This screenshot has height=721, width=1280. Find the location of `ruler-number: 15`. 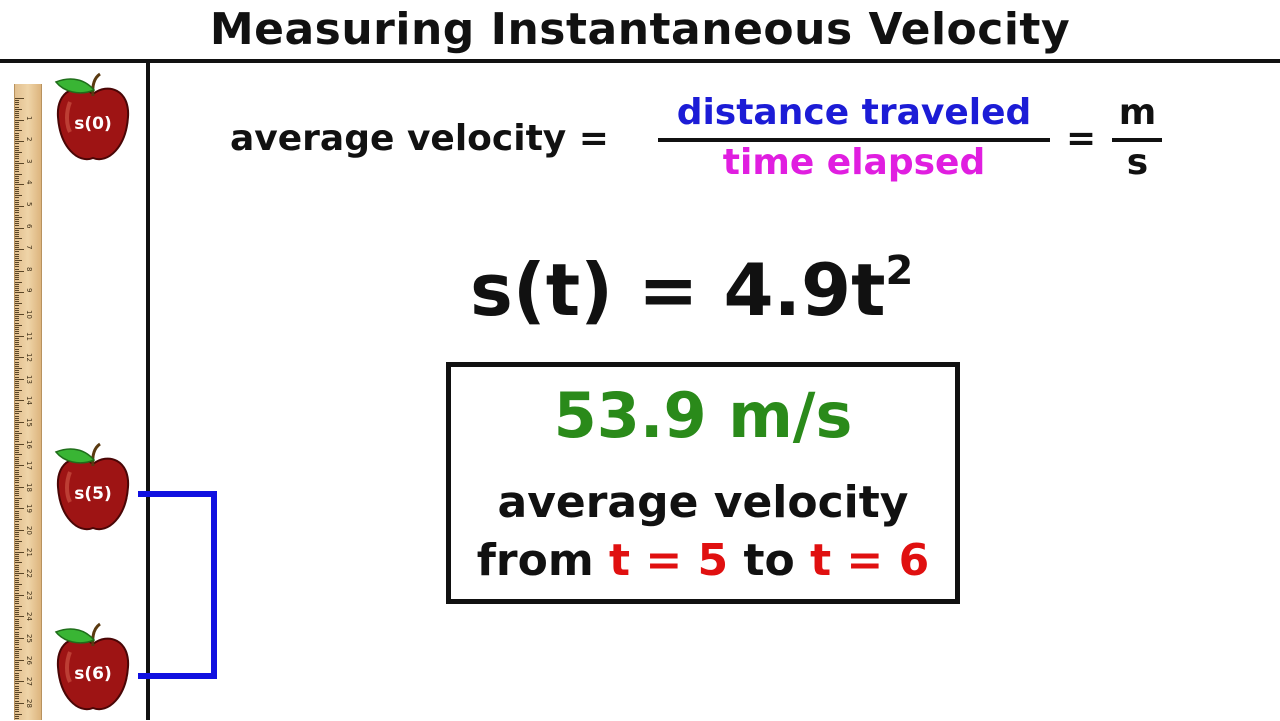

ruler-number: 15 is located at coordinates (29, 422).